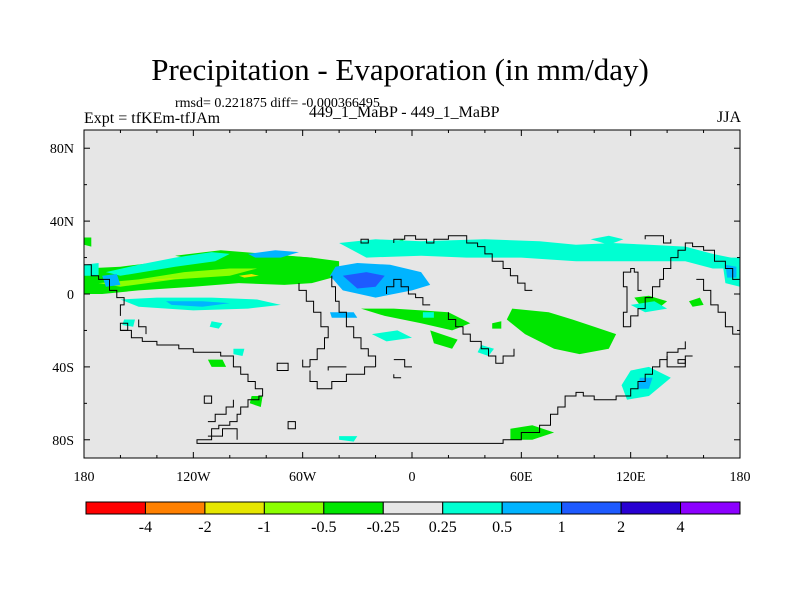 The width and height of the screenshot is (800, 600). I want to click on y-tick-label-4: 80S, so click(63, 441).